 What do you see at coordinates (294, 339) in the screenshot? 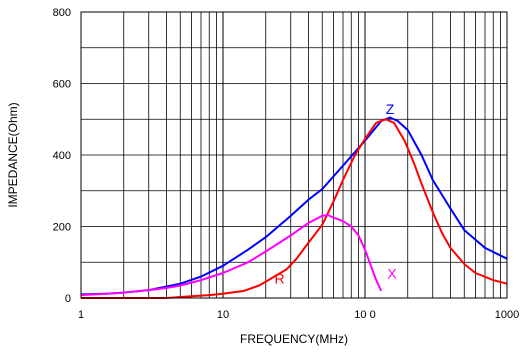
I see `x-axis-label: FREQUENCY(MHz)` at bounding box center [294, 339].